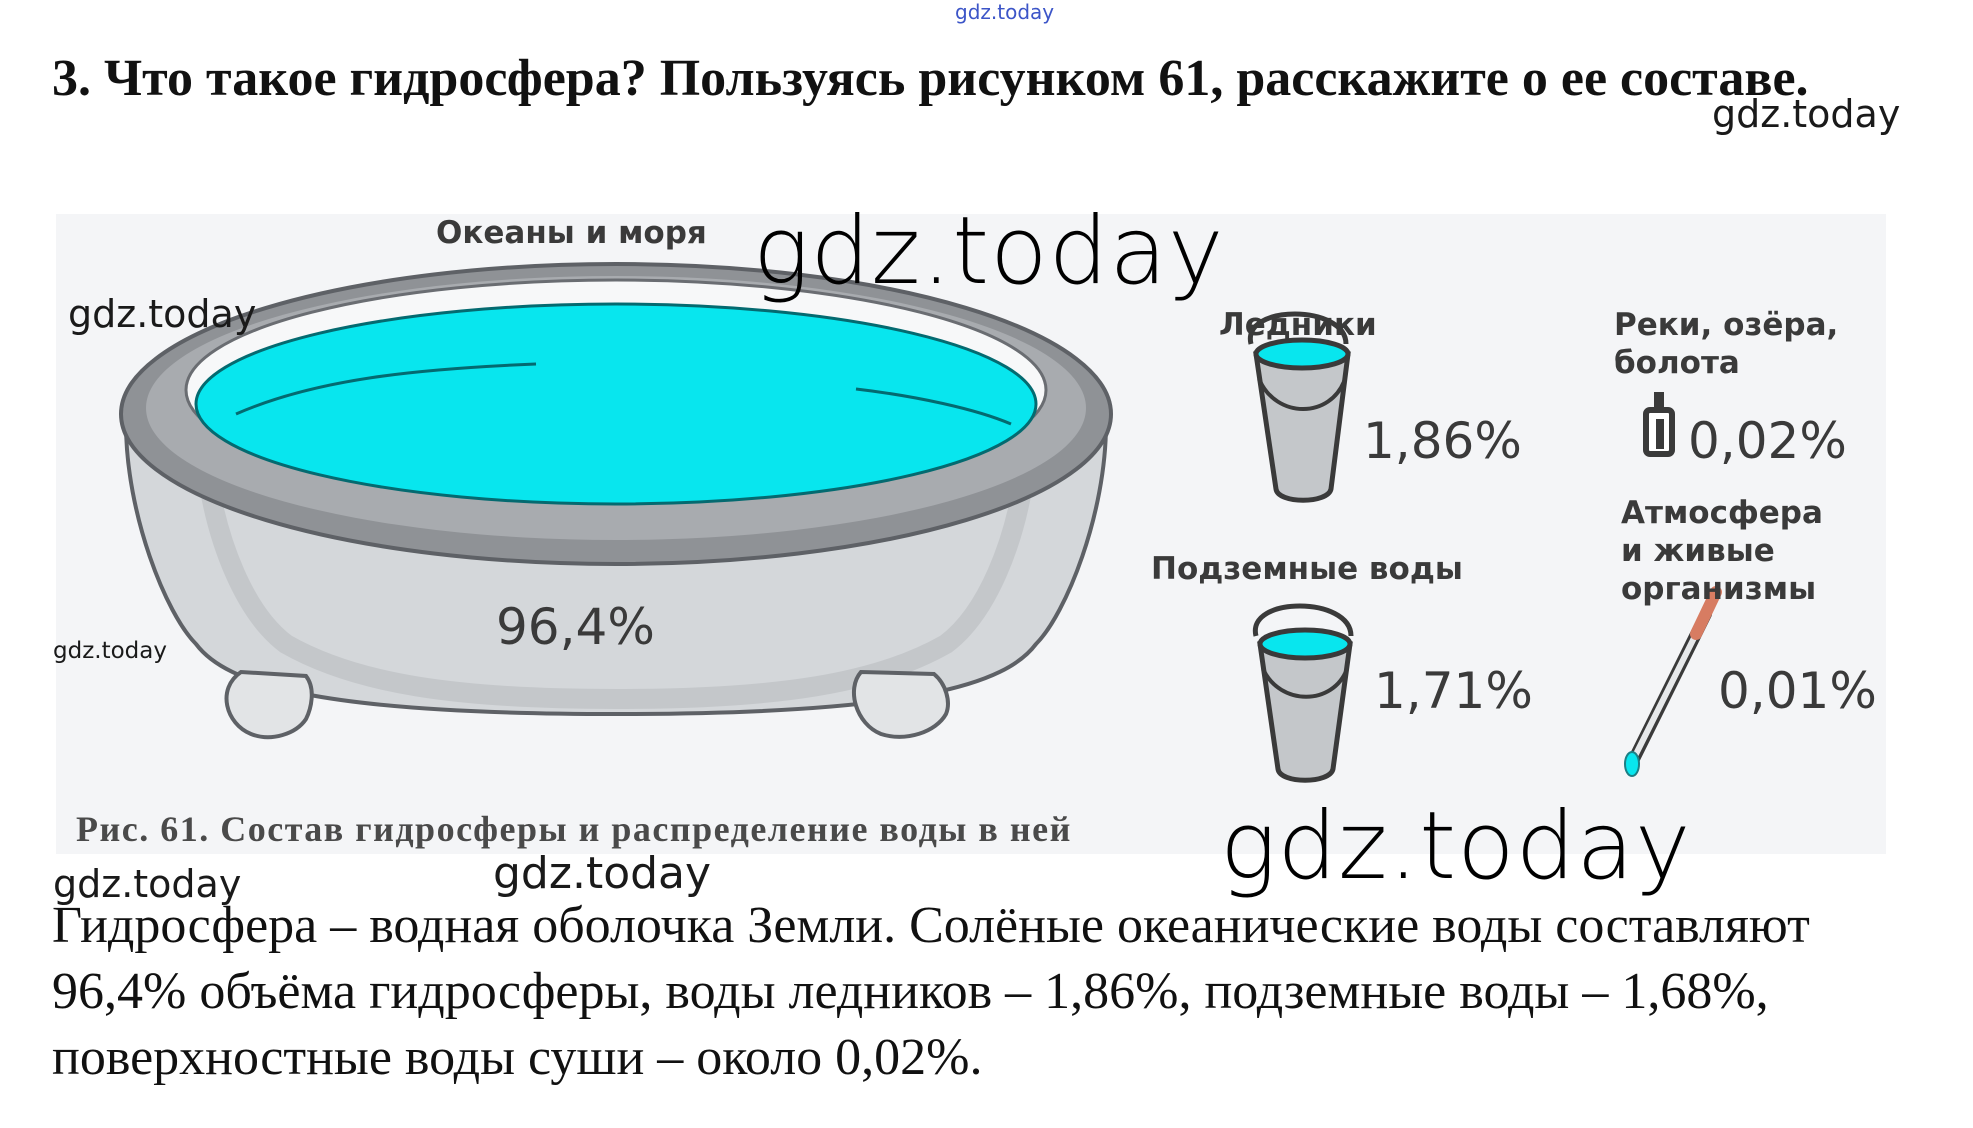  Describe the element at coordinates (1698, 551) in the screenshot. I see `atmosphere-label-line2: и живые` at that location.